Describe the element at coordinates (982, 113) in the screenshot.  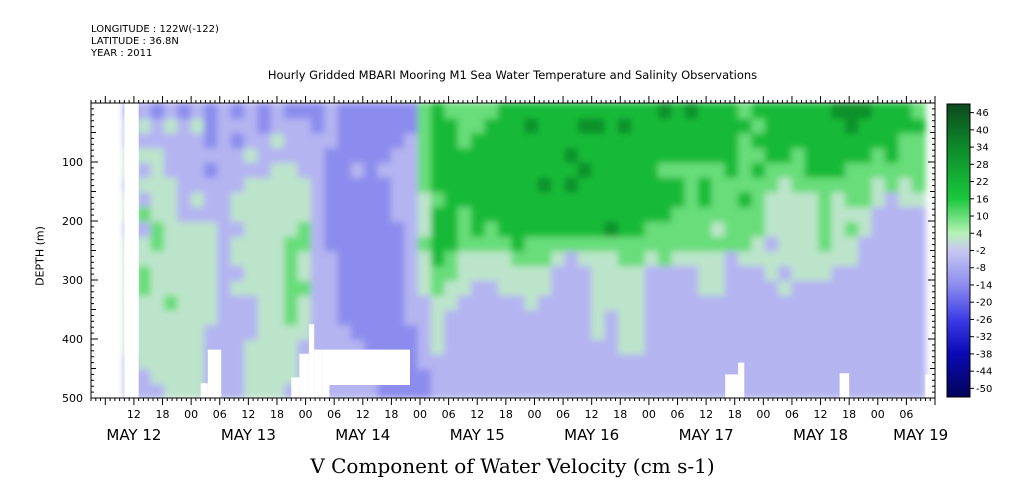
I see `colorbar-label: 46` at that location.